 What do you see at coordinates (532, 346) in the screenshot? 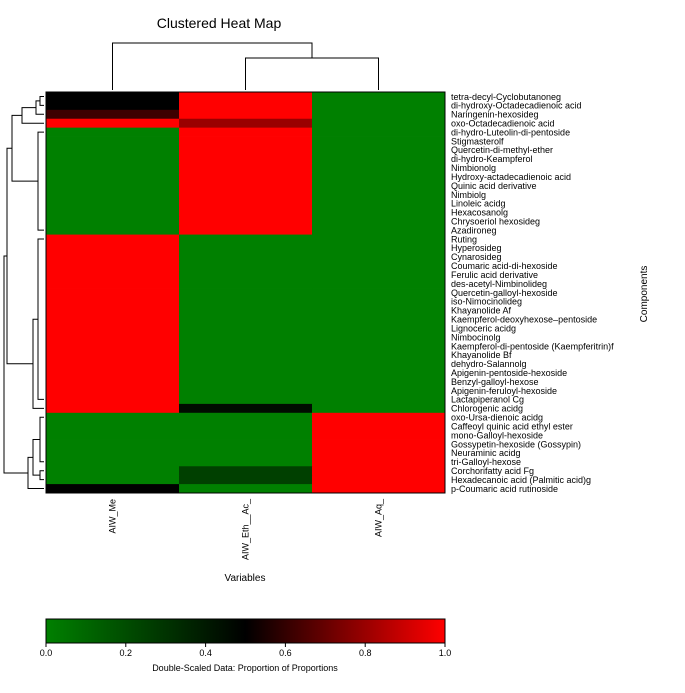
I see `row-label: Kaempferol-di-pentoside (Kaempferitrin)f` at bounding box center [532, 346].